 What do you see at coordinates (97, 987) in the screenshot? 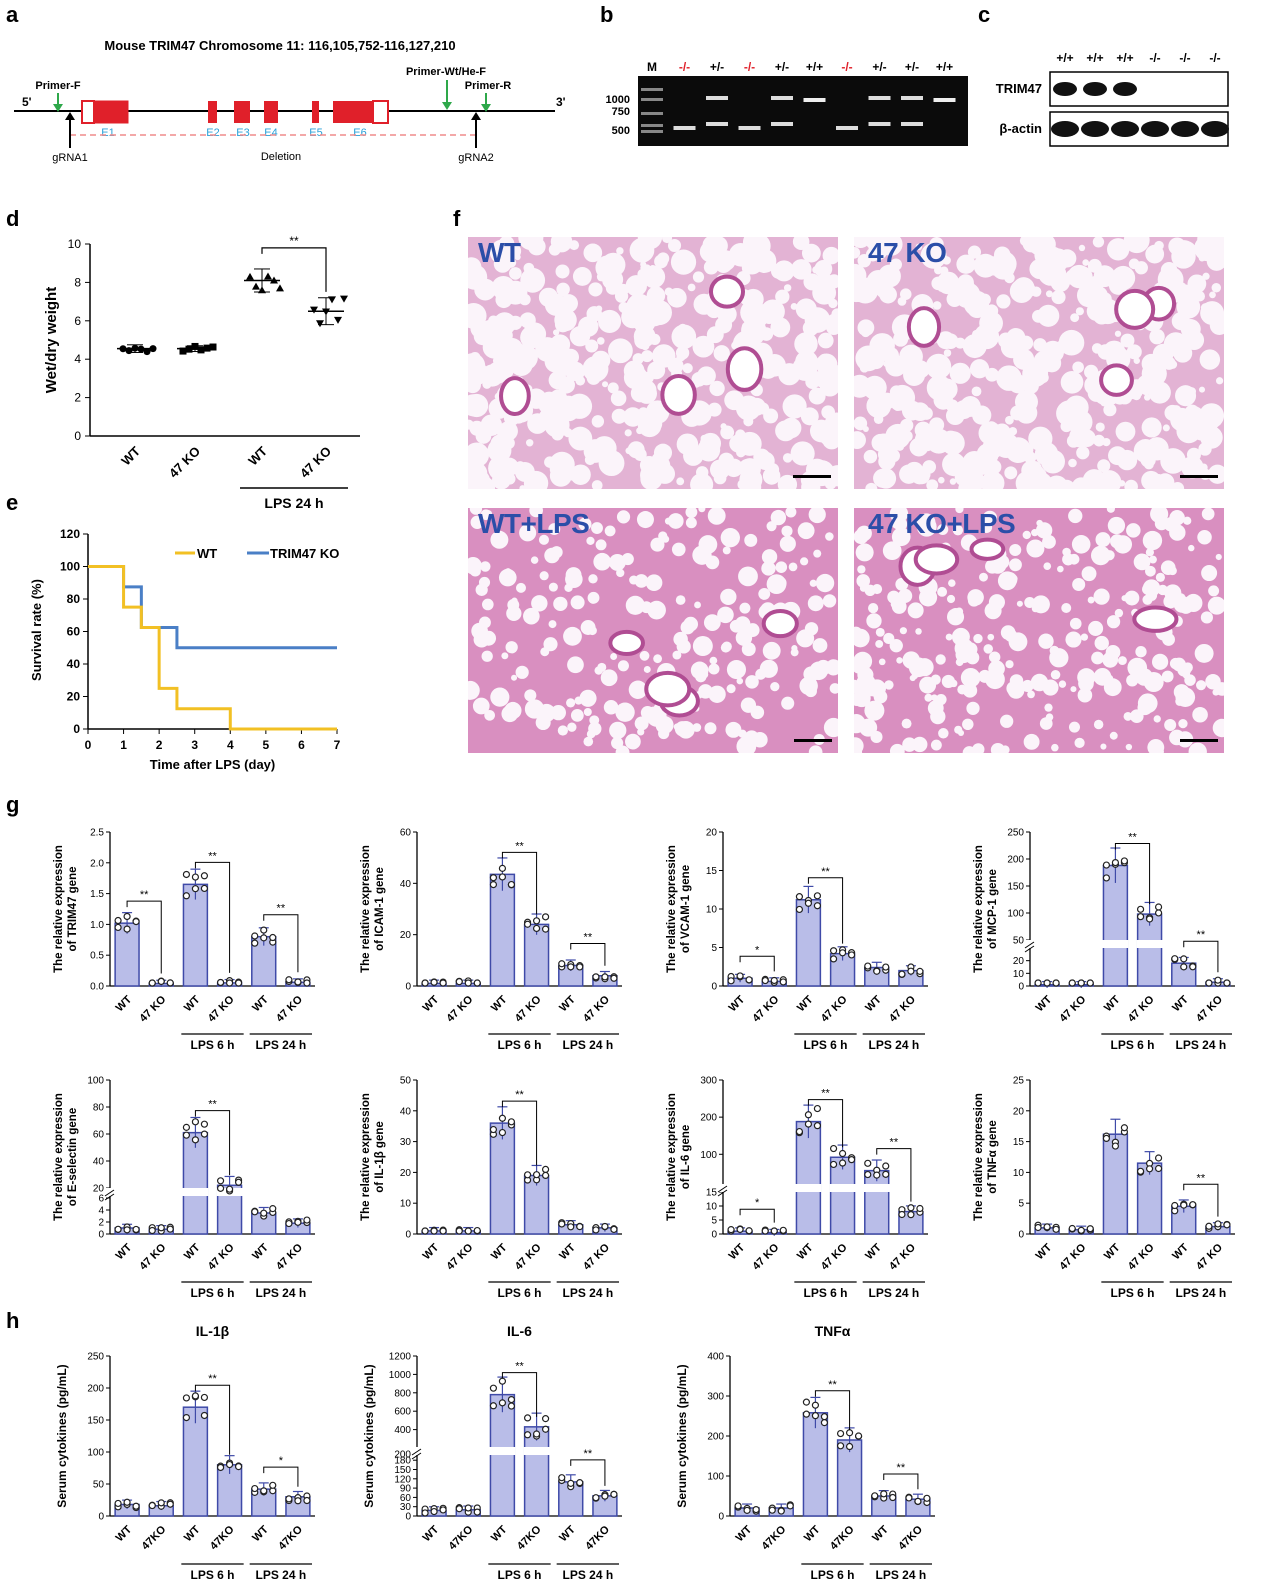
I see `y-tick-label: 0.0` at bounding box center [97, 987].